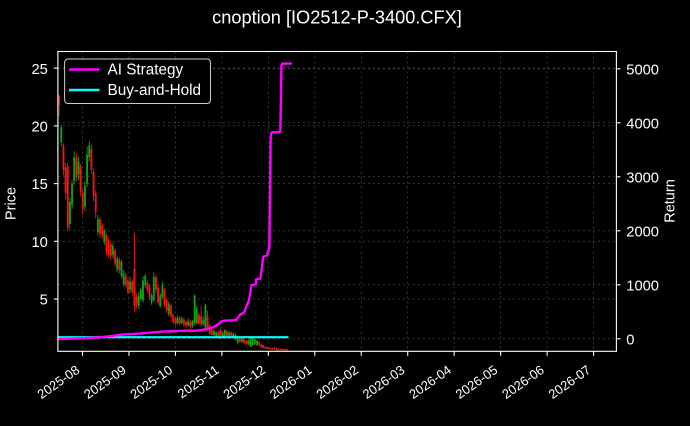 Image resolution: width=690 pixels, height=426 pixels. Describe the element at coordinates (39, 127) in the screenshot. I see `svg-text: 20` at that location.